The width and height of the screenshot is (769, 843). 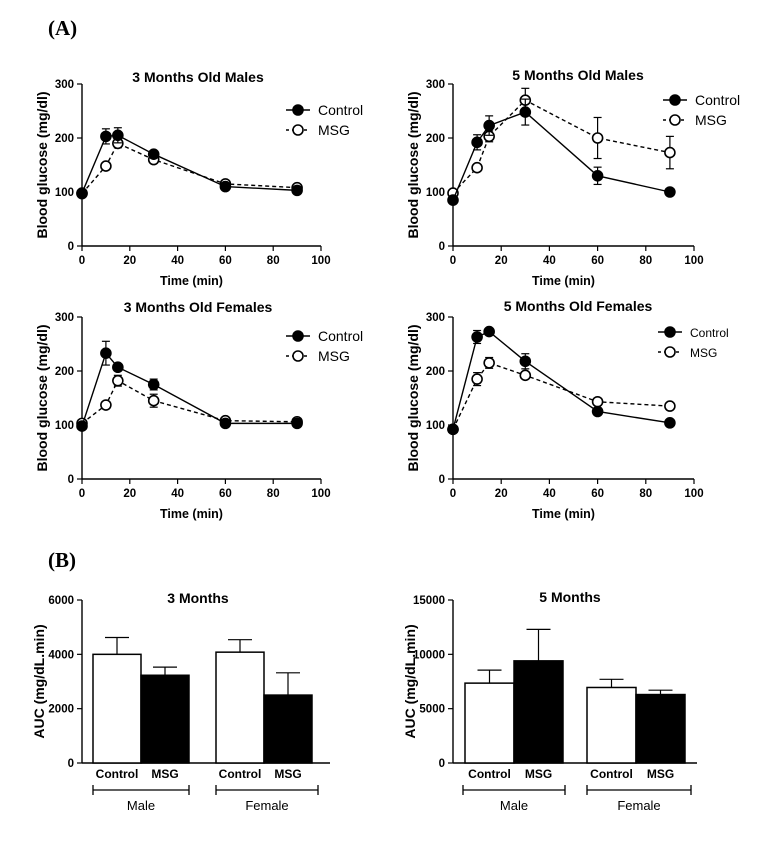 I want to click on y-tick-label: 6000, so click(x=61, y=601).